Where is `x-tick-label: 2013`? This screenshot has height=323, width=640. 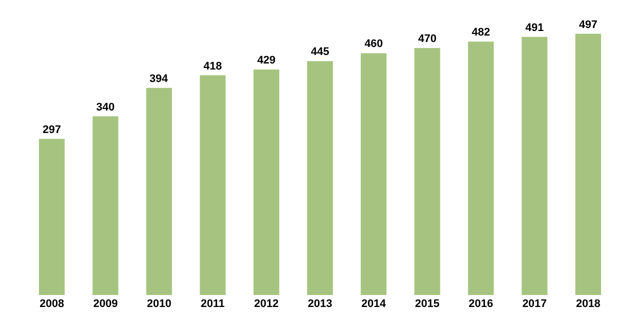 x-tick-label: 2013 is located at coordinates (320, 304).